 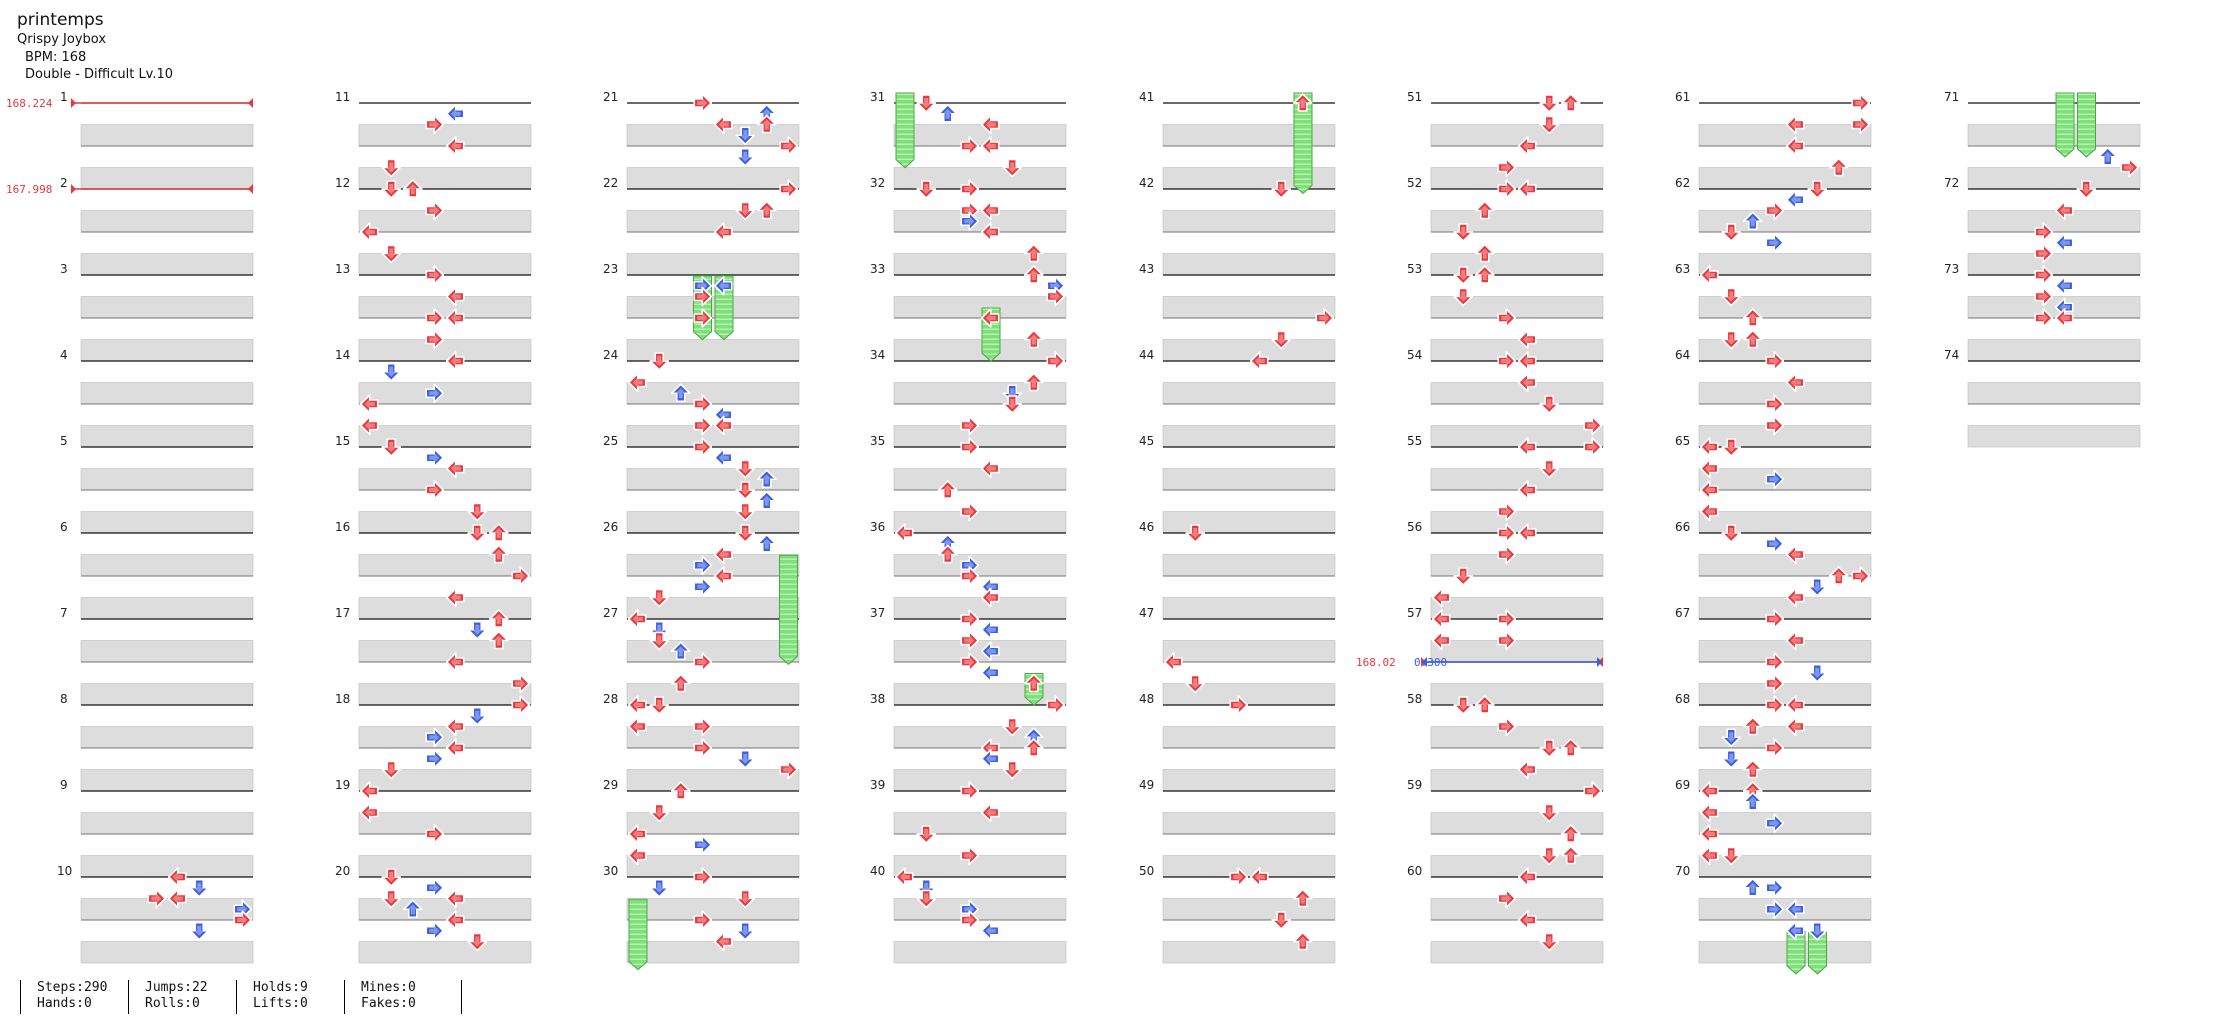 I want to click on difficulty-label: Double - Difficult Lv.10, so click(x=99, y=74).